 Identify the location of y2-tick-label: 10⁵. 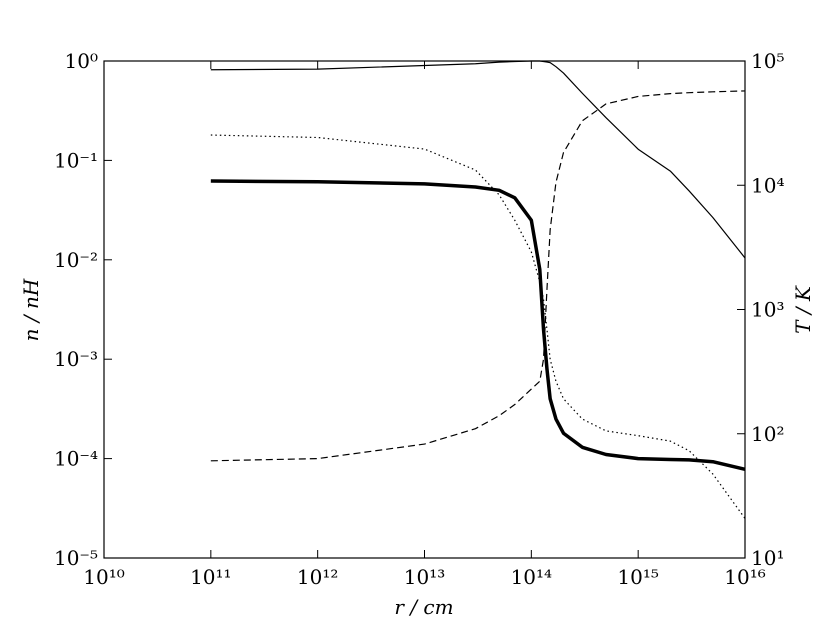
(767, 61).